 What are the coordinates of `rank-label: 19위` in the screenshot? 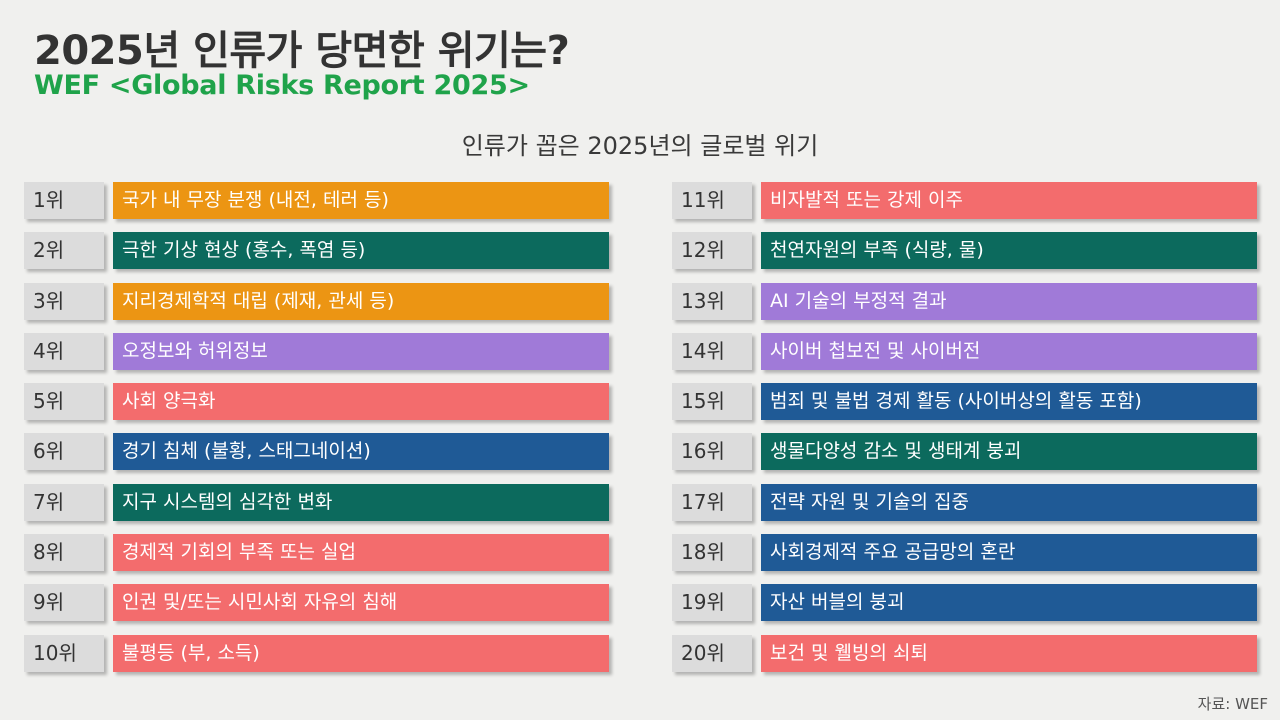 It's located at (712, 603).